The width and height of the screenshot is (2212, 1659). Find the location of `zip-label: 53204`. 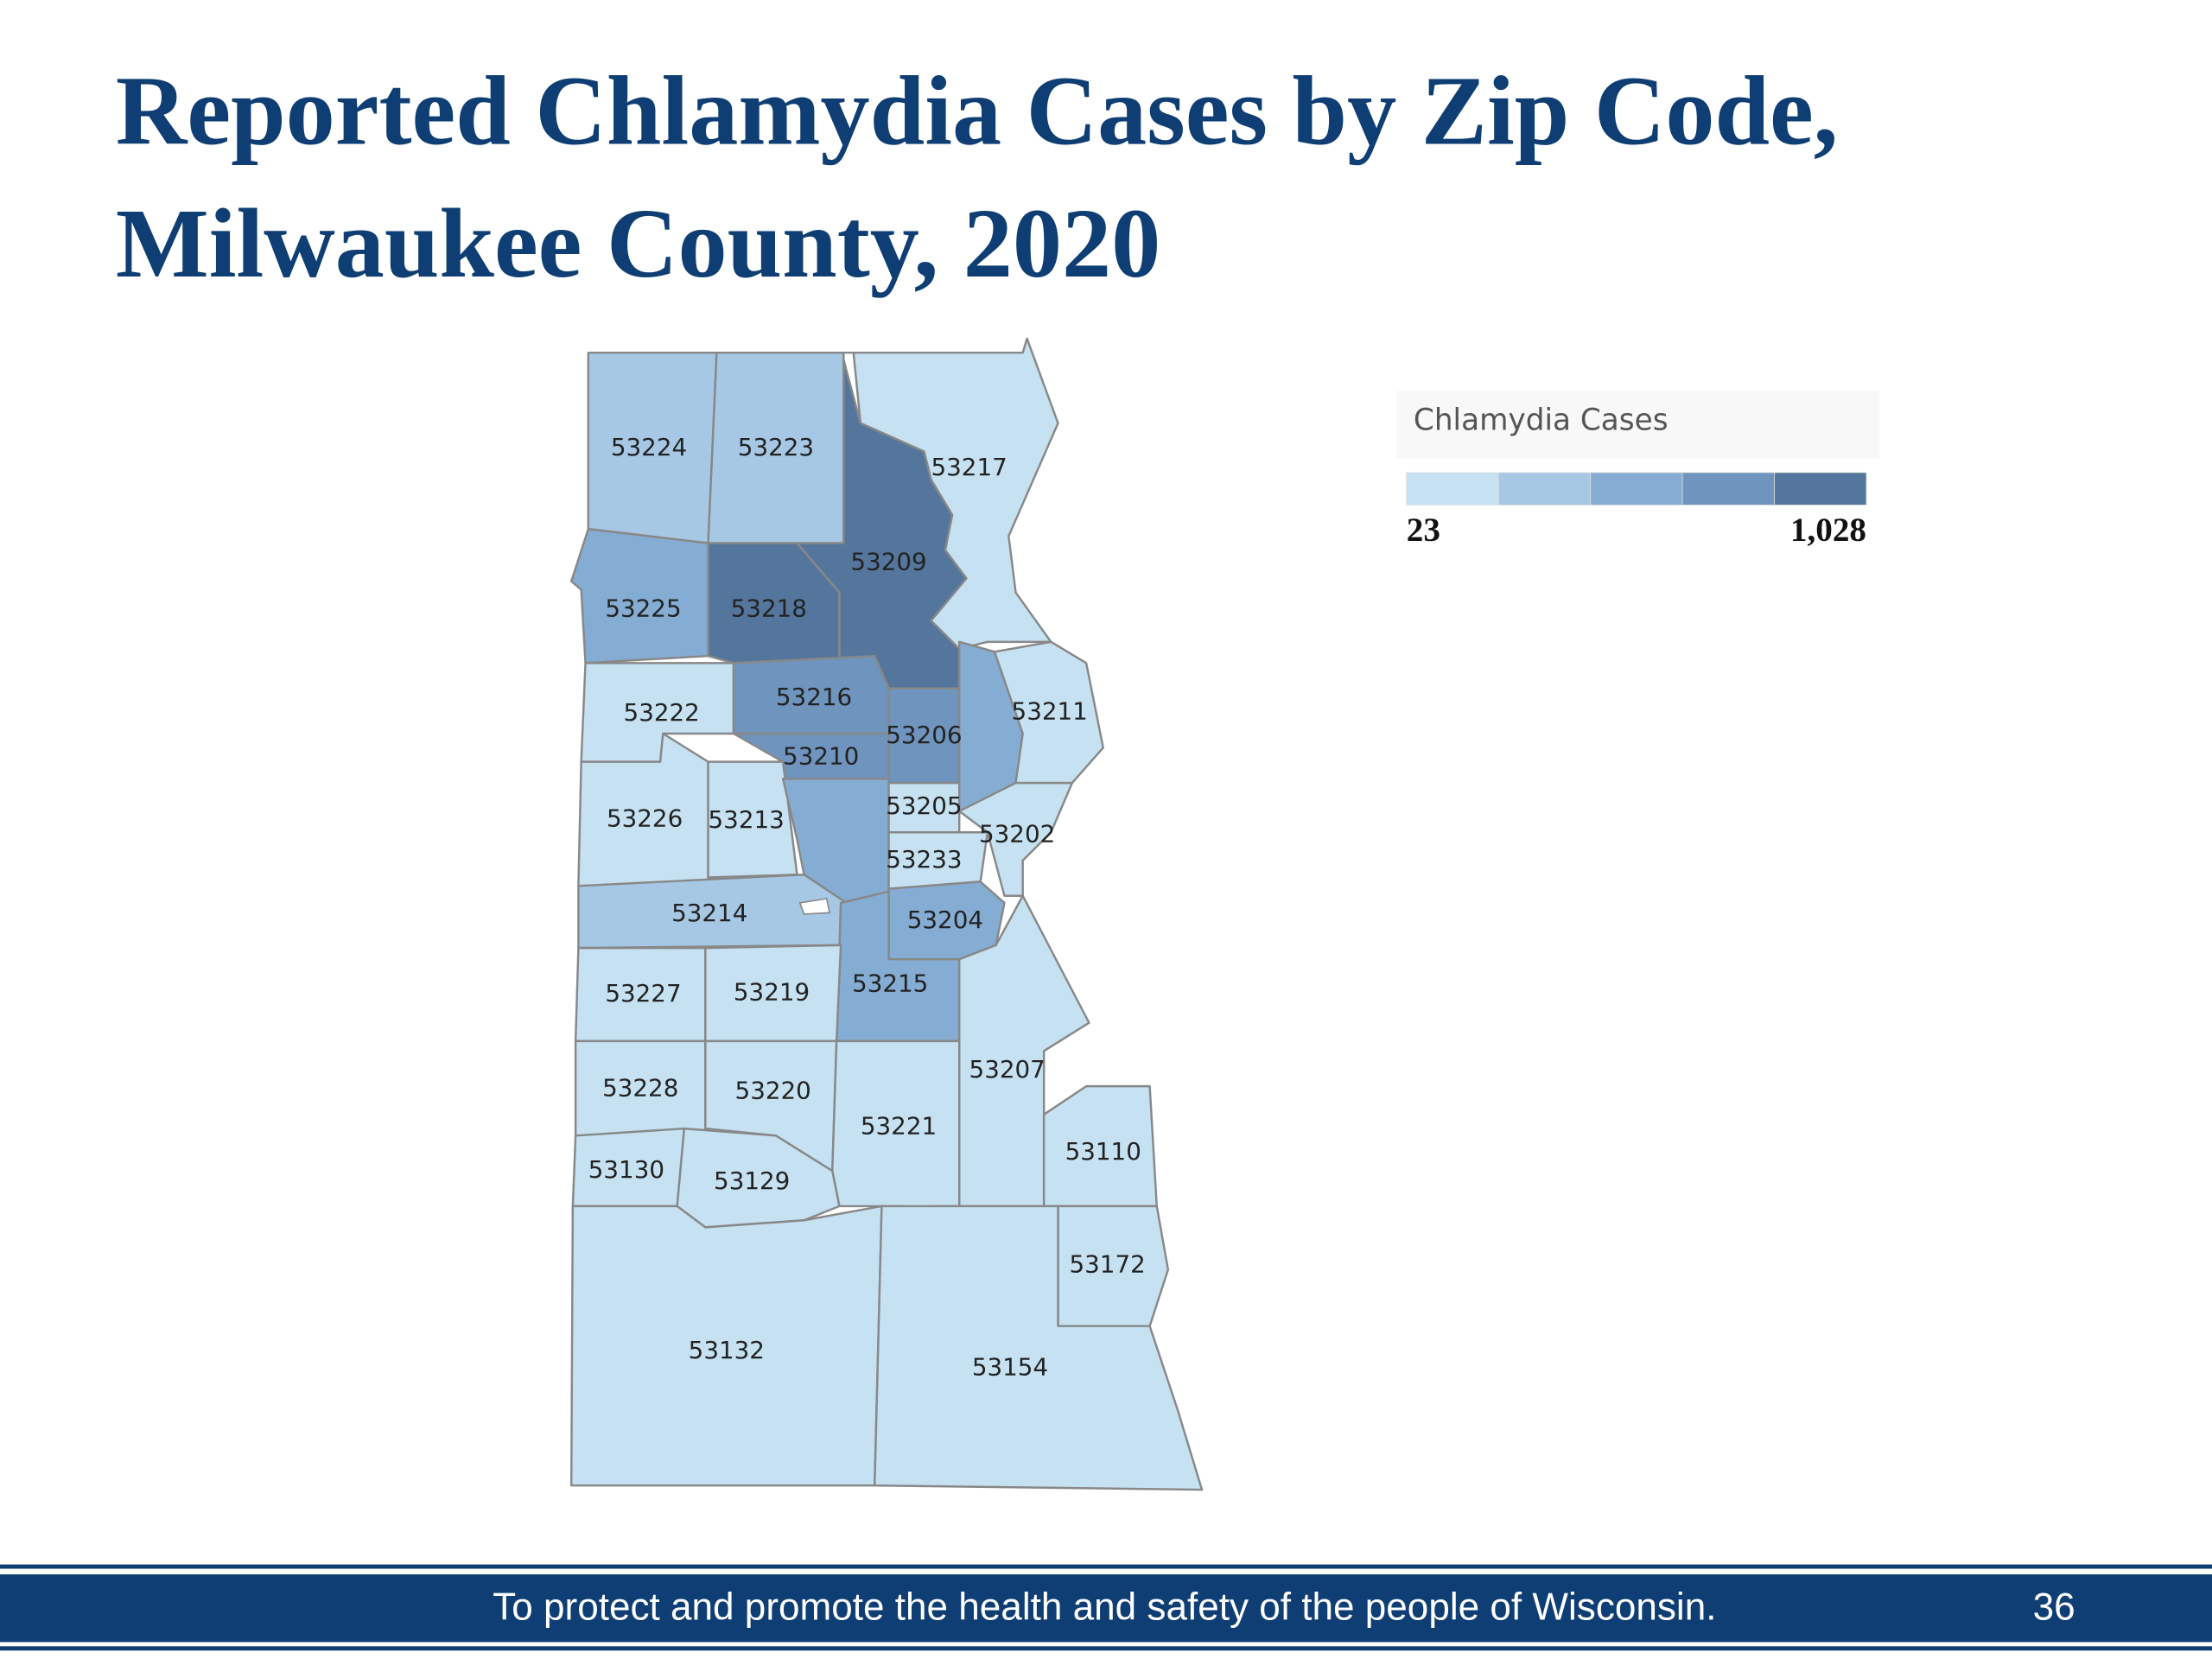

zip-label: 53204 is located at coordinates (945, 920).